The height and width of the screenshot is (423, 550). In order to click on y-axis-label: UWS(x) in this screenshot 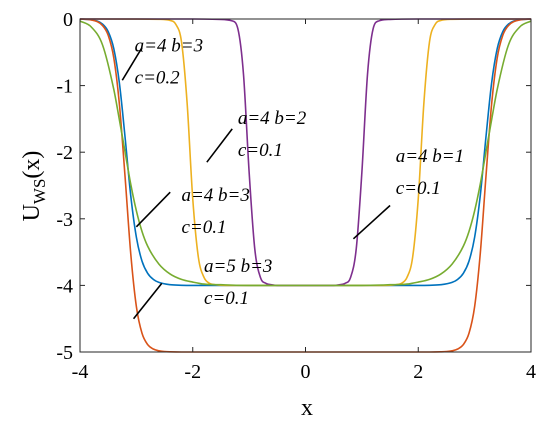, I will do `click(34, 186)`.